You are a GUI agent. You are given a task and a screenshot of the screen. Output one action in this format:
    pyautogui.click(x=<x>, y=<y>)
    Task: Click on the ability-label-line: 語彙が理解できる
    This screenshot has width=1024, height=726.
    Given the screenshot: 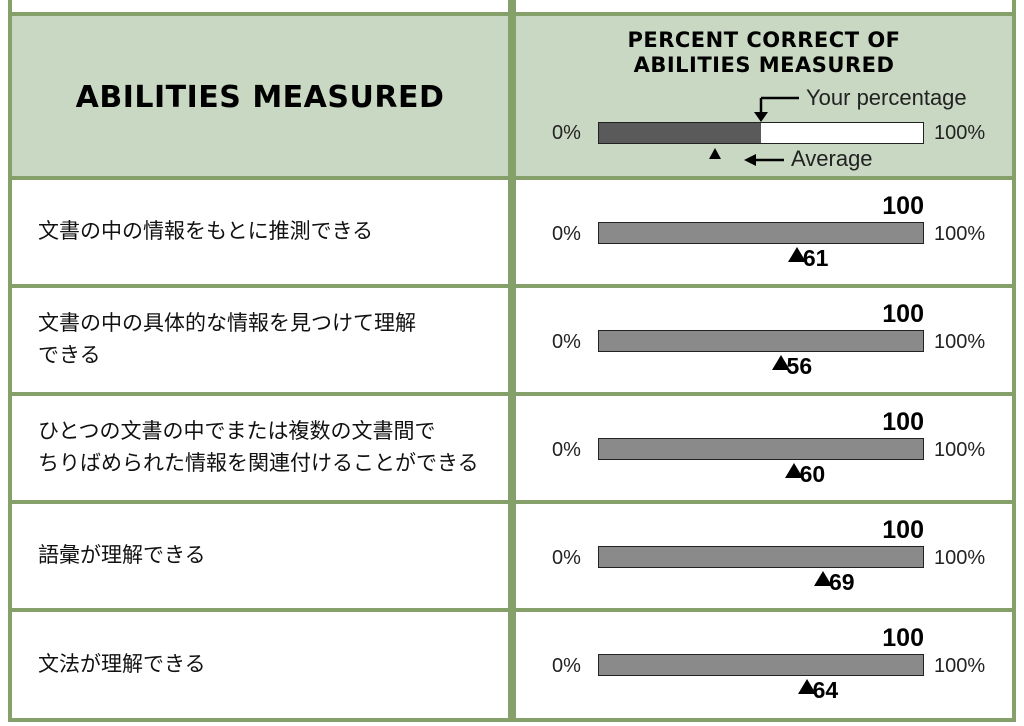 What is the action you would take?
    pyautogui.click(x=122, y=555)
    